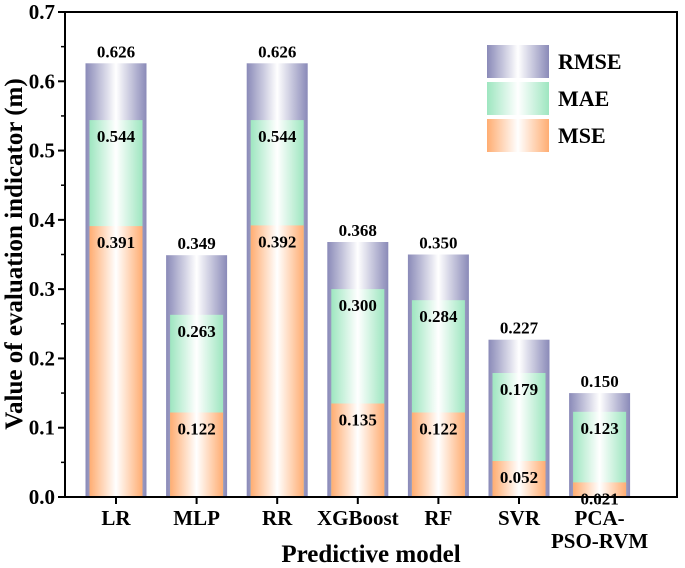  Describe the element at coordinates (358, 420) in the screenshot. I see `value-label-mse-3: 0.135` at that location.